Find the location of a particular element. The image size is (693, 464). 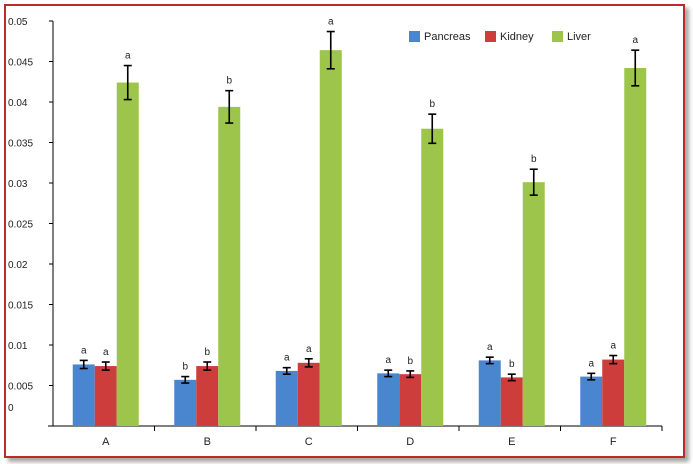

y-tick-label: 0.04 is located at coordinates (18, 103).